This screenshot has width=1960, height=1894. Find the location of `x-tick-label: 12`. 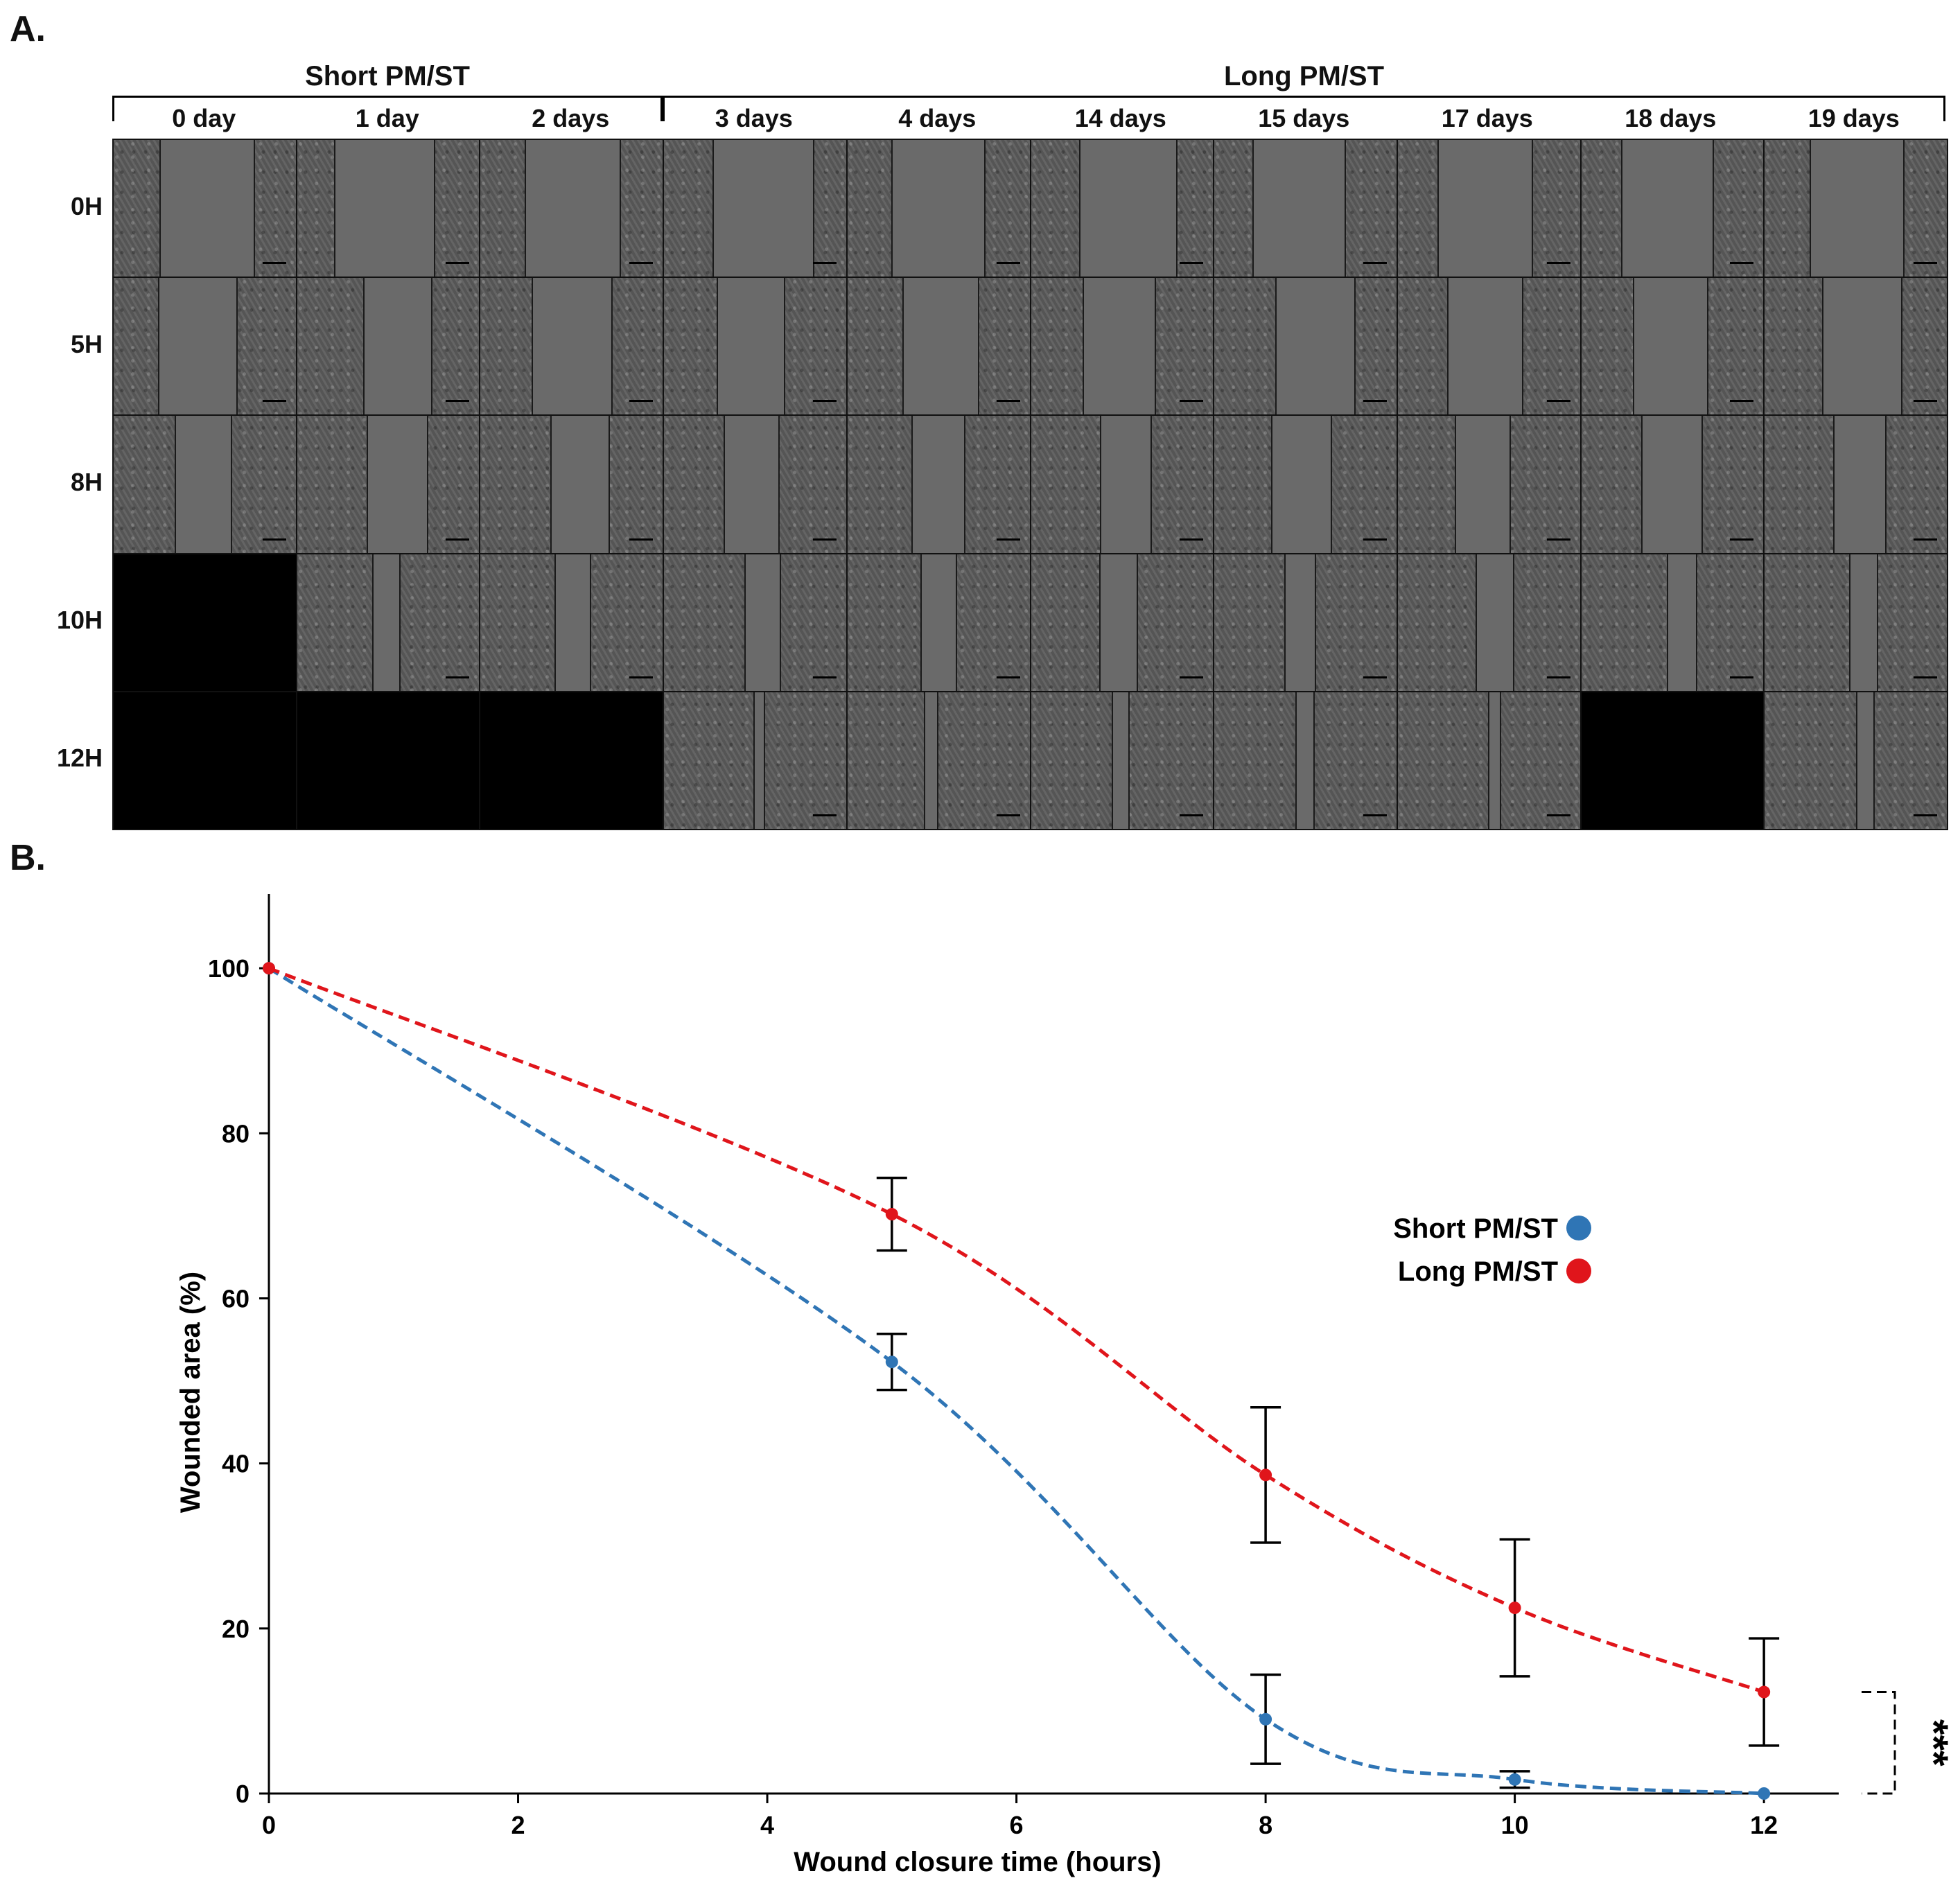

x-tick-label: 12 is located at coordinates (1764, 1825).